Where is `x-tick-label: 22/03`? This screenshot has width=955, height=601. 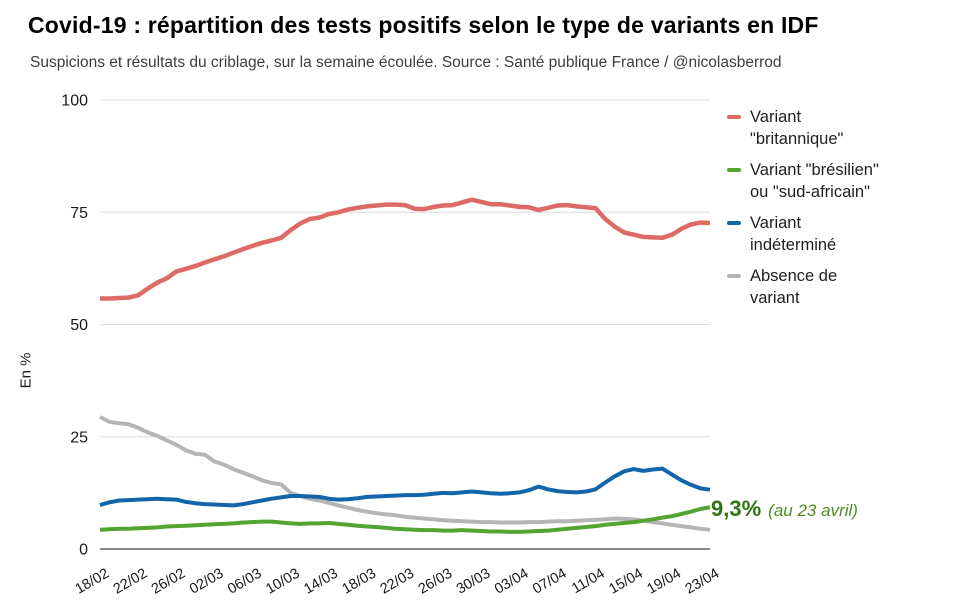 x-tick-label: 22/03 is located at coordinates (397, 582).